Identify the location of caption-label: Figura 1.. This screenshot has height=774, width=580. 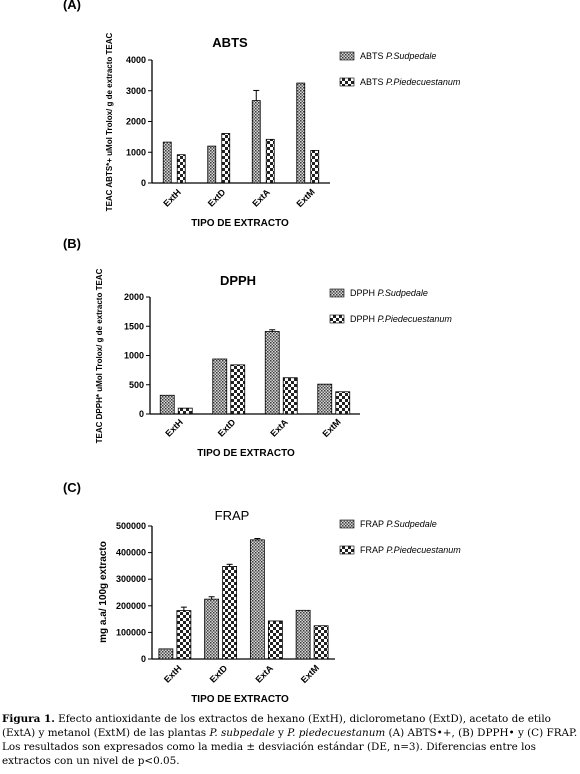
(28, 719).